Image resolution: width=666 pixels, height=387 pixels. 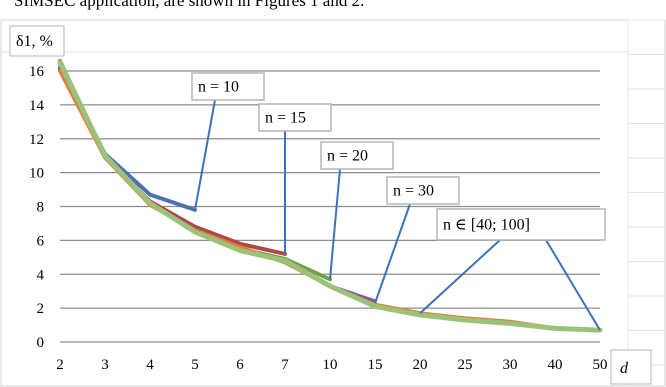 I want to click on y-tick-label: 16, so click(x=37, y=72).